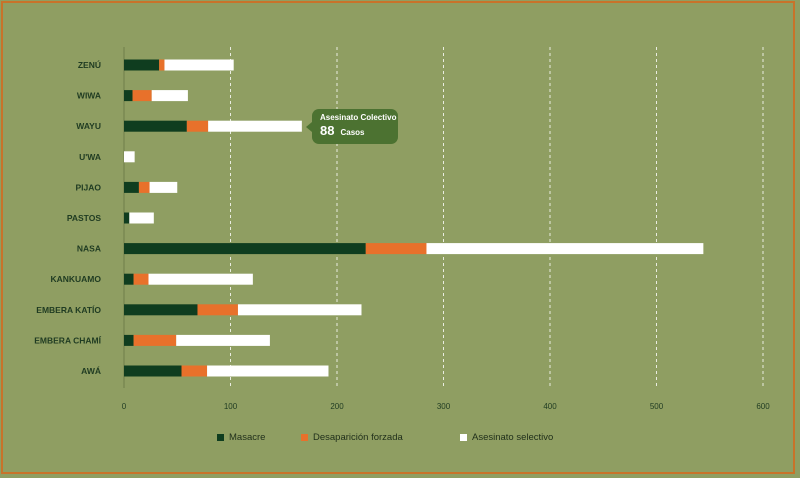 The width and height of the screenshot is (800, 478). What do you see at coordinates (88, 126) in the screenshot?
I see `category-label: WAYU` at bounding box center [88, 126].